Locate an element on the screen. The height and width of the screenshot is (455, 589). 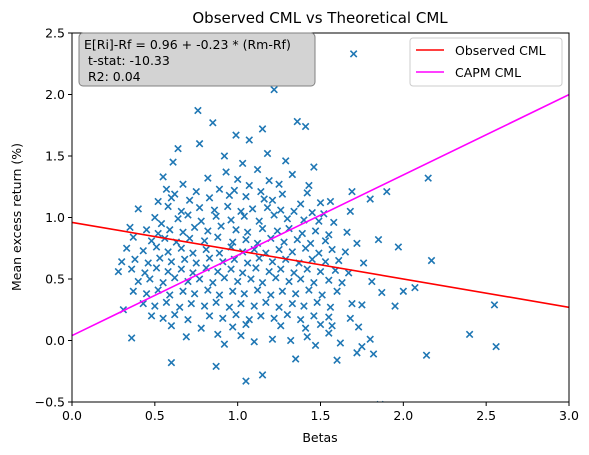
x-axis: 0.0 0.5 1.0 1.5 2.0 2.5 3.0 is located at coordinates (320, 412).